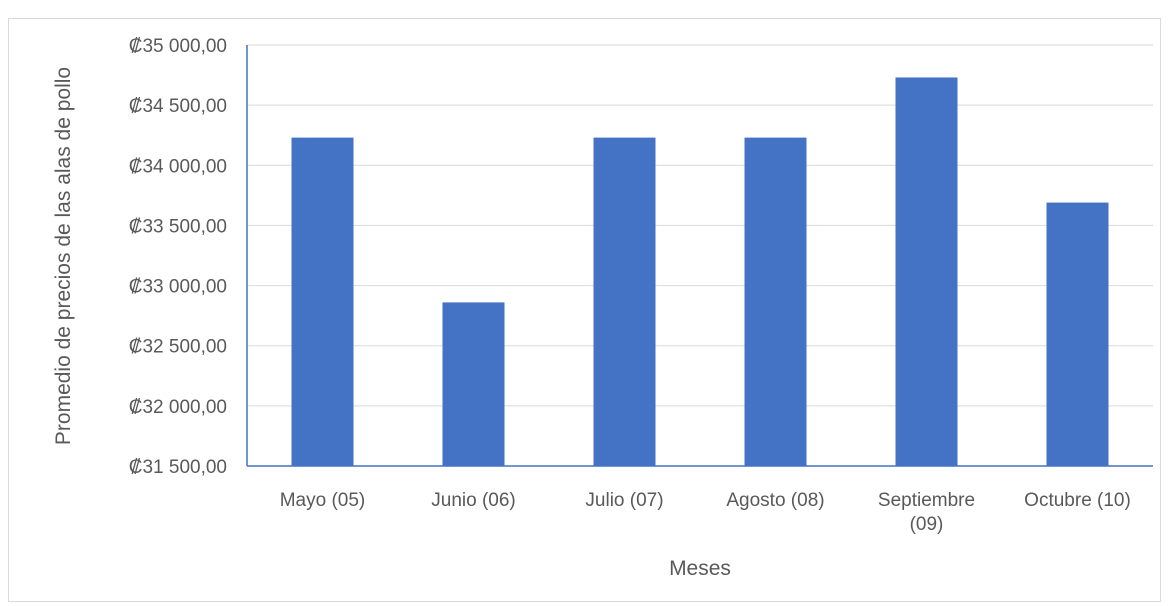  What do you see at coordinates (178, 347) in the screenshot?
I see `y-tick-label: ₡32 500,00` at bounding box center [178, 347].